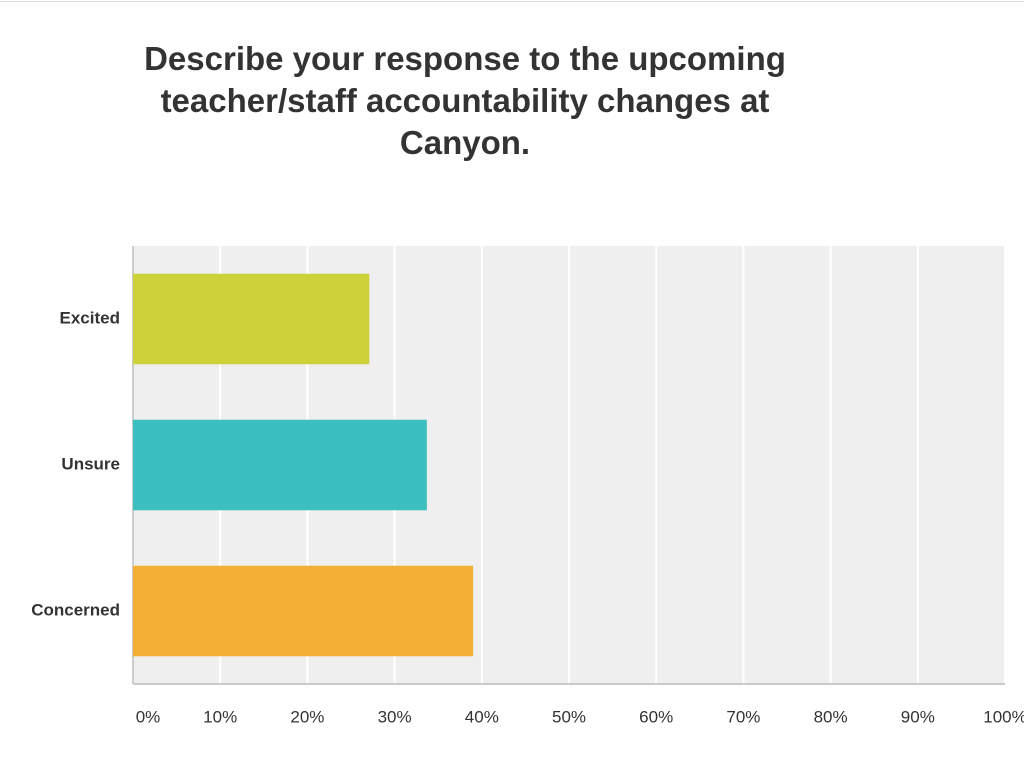 The height and width of the screenshot is (768, 1024). I want to click on x-tick-label: 80%, so click(831, 716).